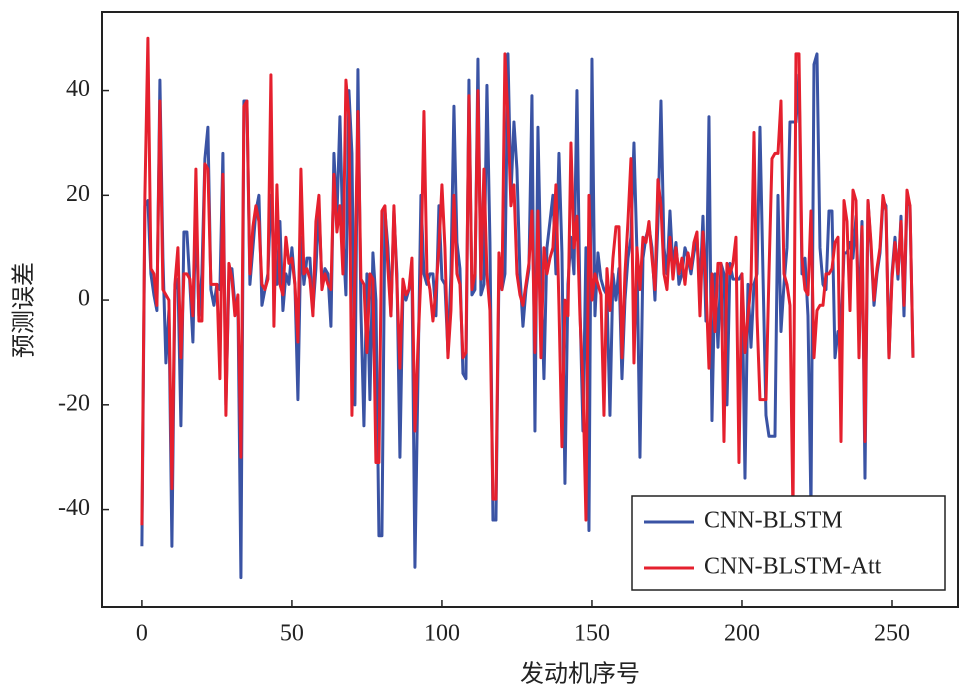  I want to click on legend-label: CNN-BLSTM-Att, so click(793, 567).